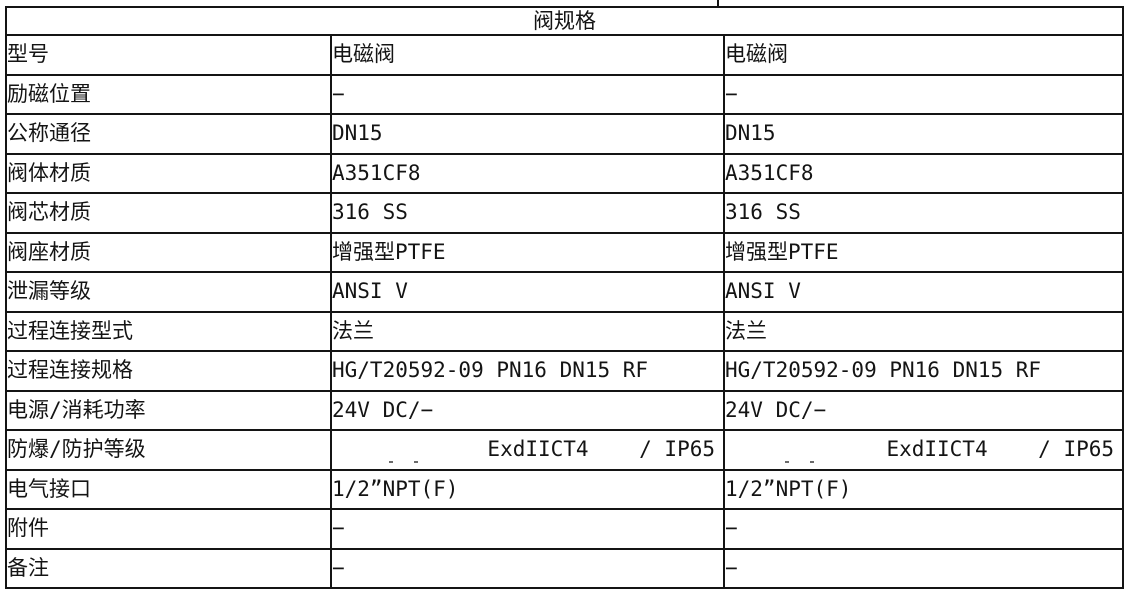  What do you see at coordinates (168, 173) in the screenshot?
I see `spec-label: 阀体材质` at bounding box center [168, 173].